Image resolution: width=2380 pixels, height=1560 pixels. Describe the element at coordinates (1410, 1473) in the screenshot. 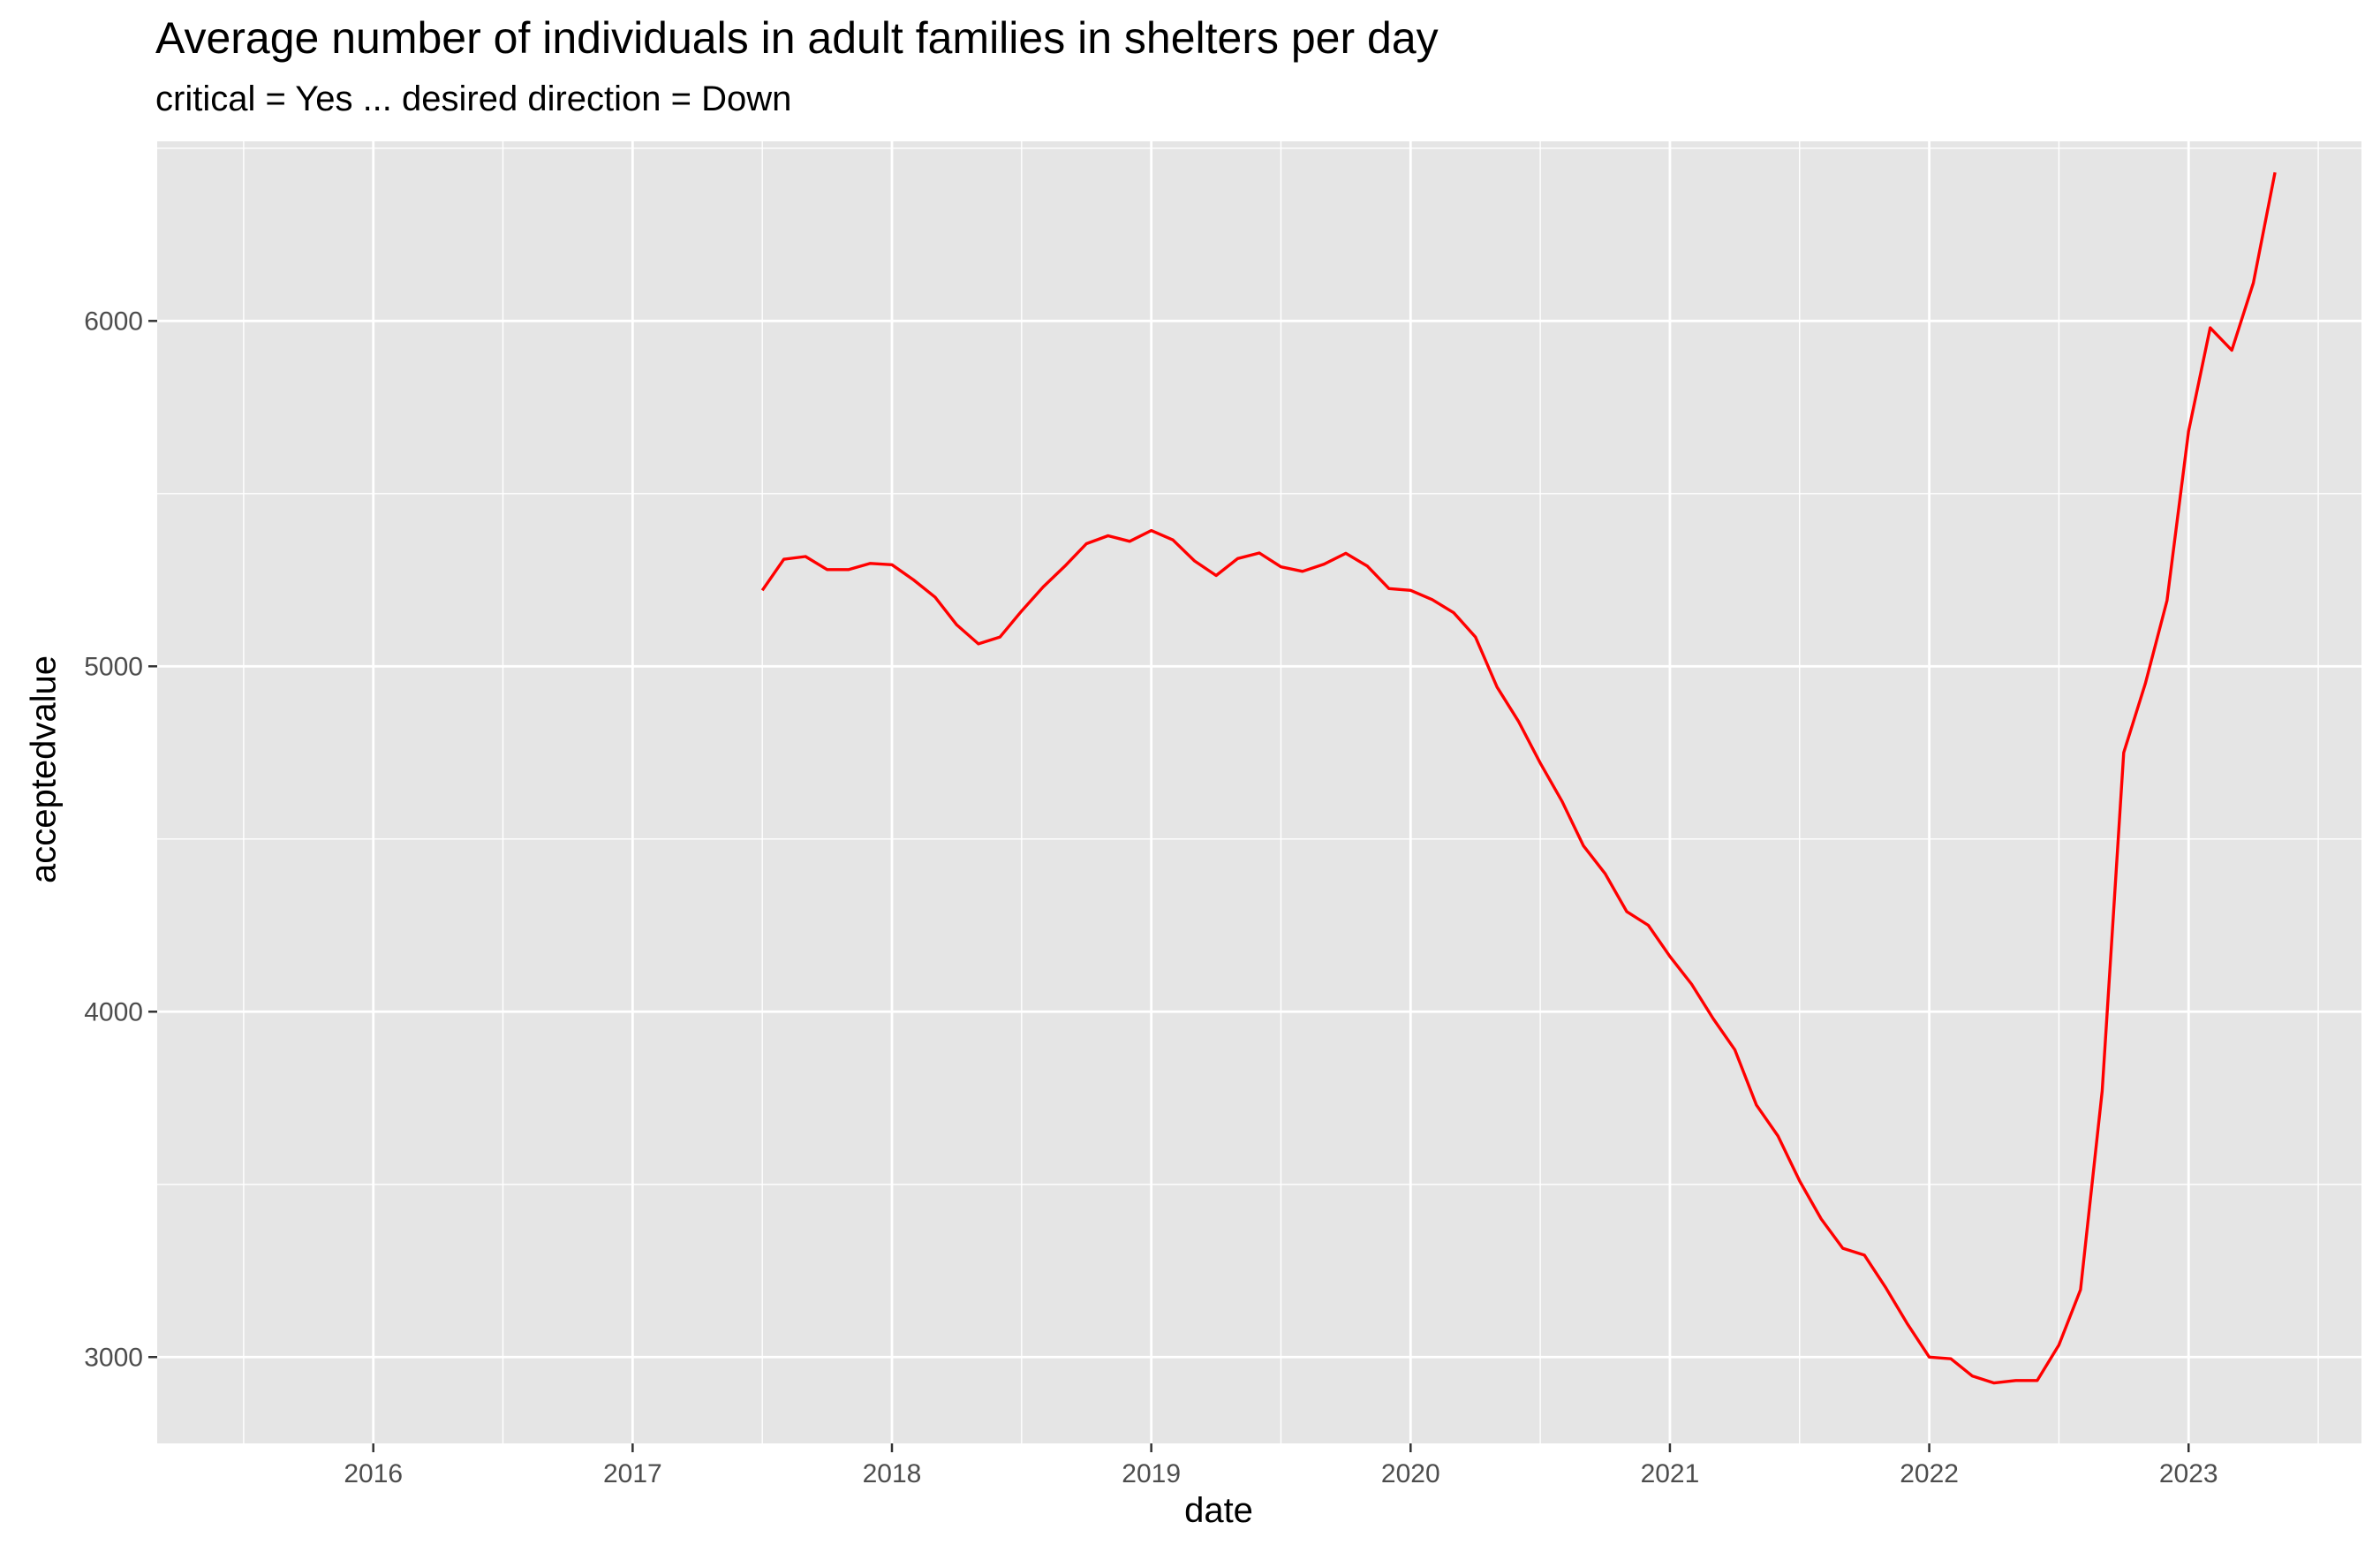

I see `x-tick-label: 2020` at that location.